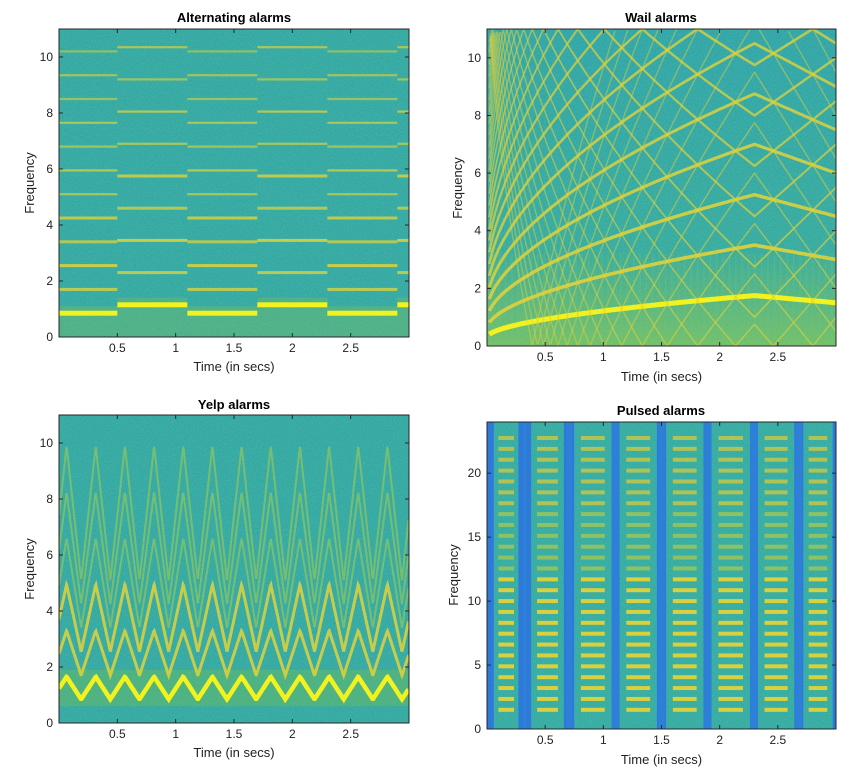  What do you see at coordinates (475, 473) in the screenshot?
I see `pulsed-ytick-label: 20` at bounding box center [475, 473].